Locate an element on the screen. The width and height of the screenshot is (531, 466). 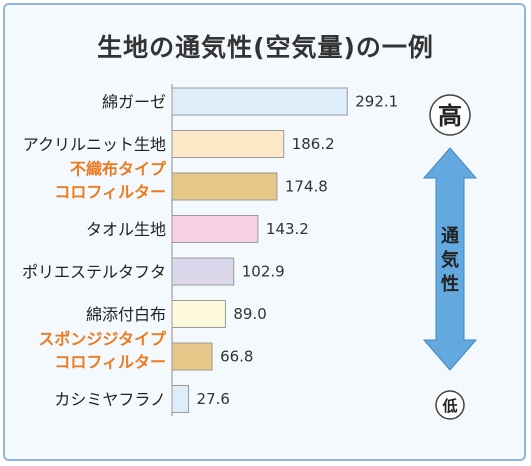
value-label-2: 174.8 is located at coordinates (306, 187).